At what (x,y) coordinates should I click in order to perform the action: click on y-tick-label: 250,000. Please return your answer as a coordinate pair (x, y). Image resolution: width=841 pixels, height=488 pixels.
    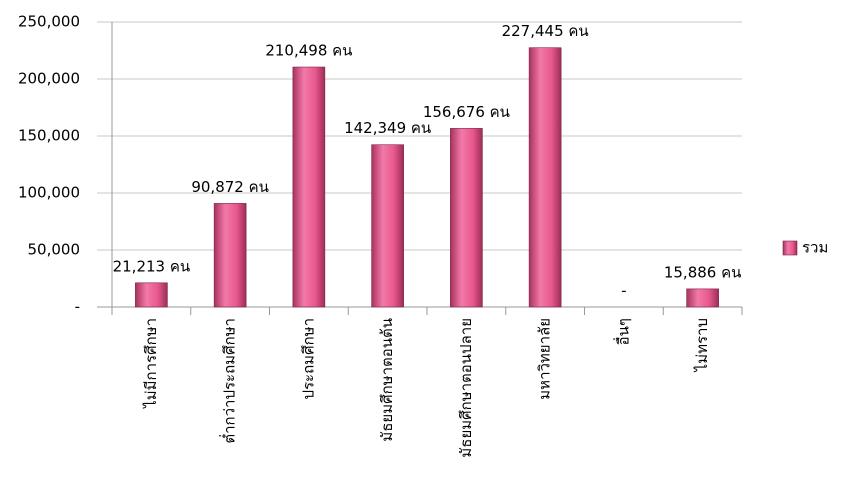
    Looking at the image, I should click on (49, 22).